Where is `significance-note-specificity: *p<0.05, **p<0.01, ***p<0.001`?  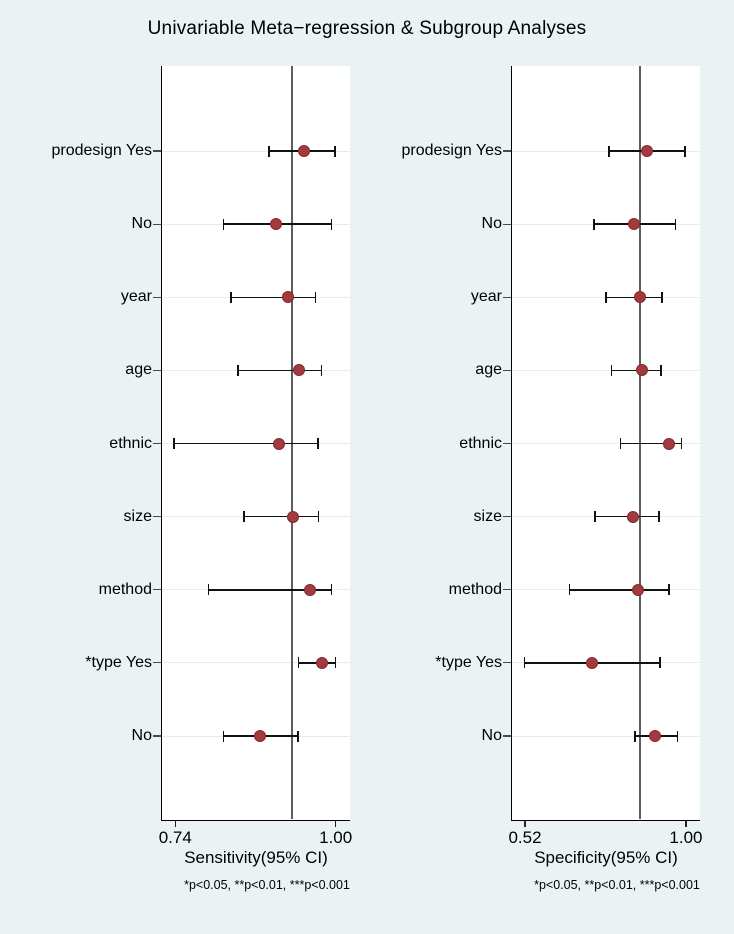
significance-note-specificity: *p<0.05, **p<0.01, ***p<0.001 is located at coordinates (617, 885).